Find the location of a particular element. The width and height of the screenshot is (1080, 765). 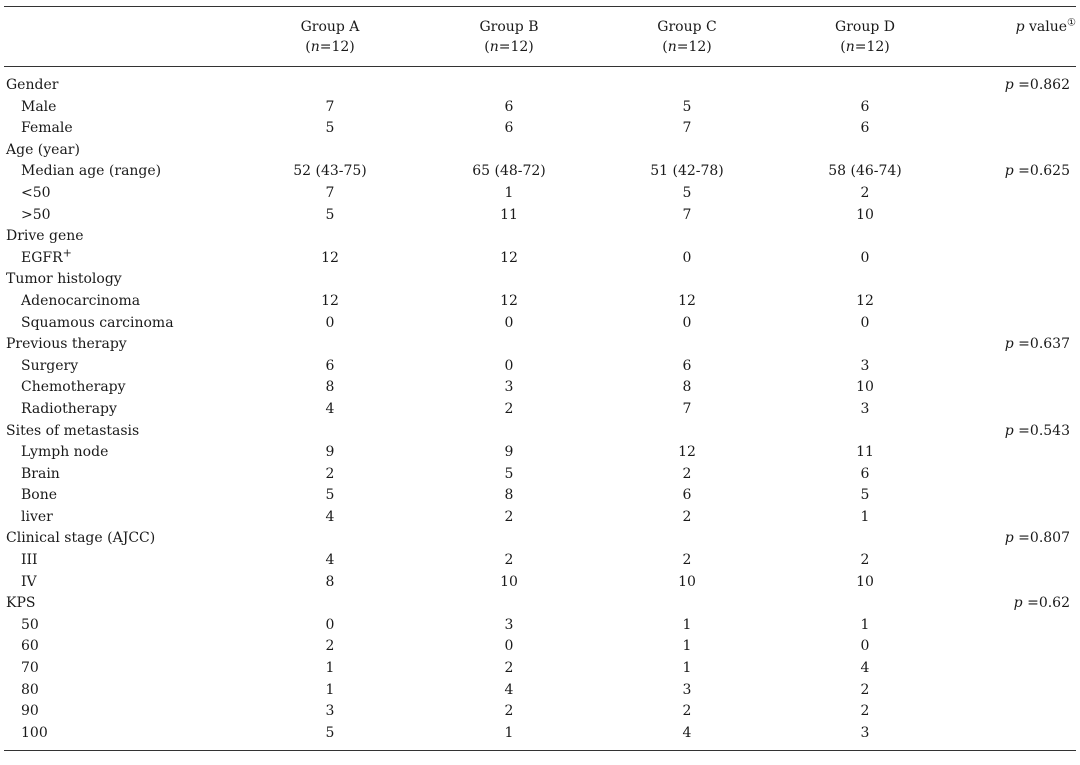

footnote-mark: ① is located at coordinates (1071, 23).